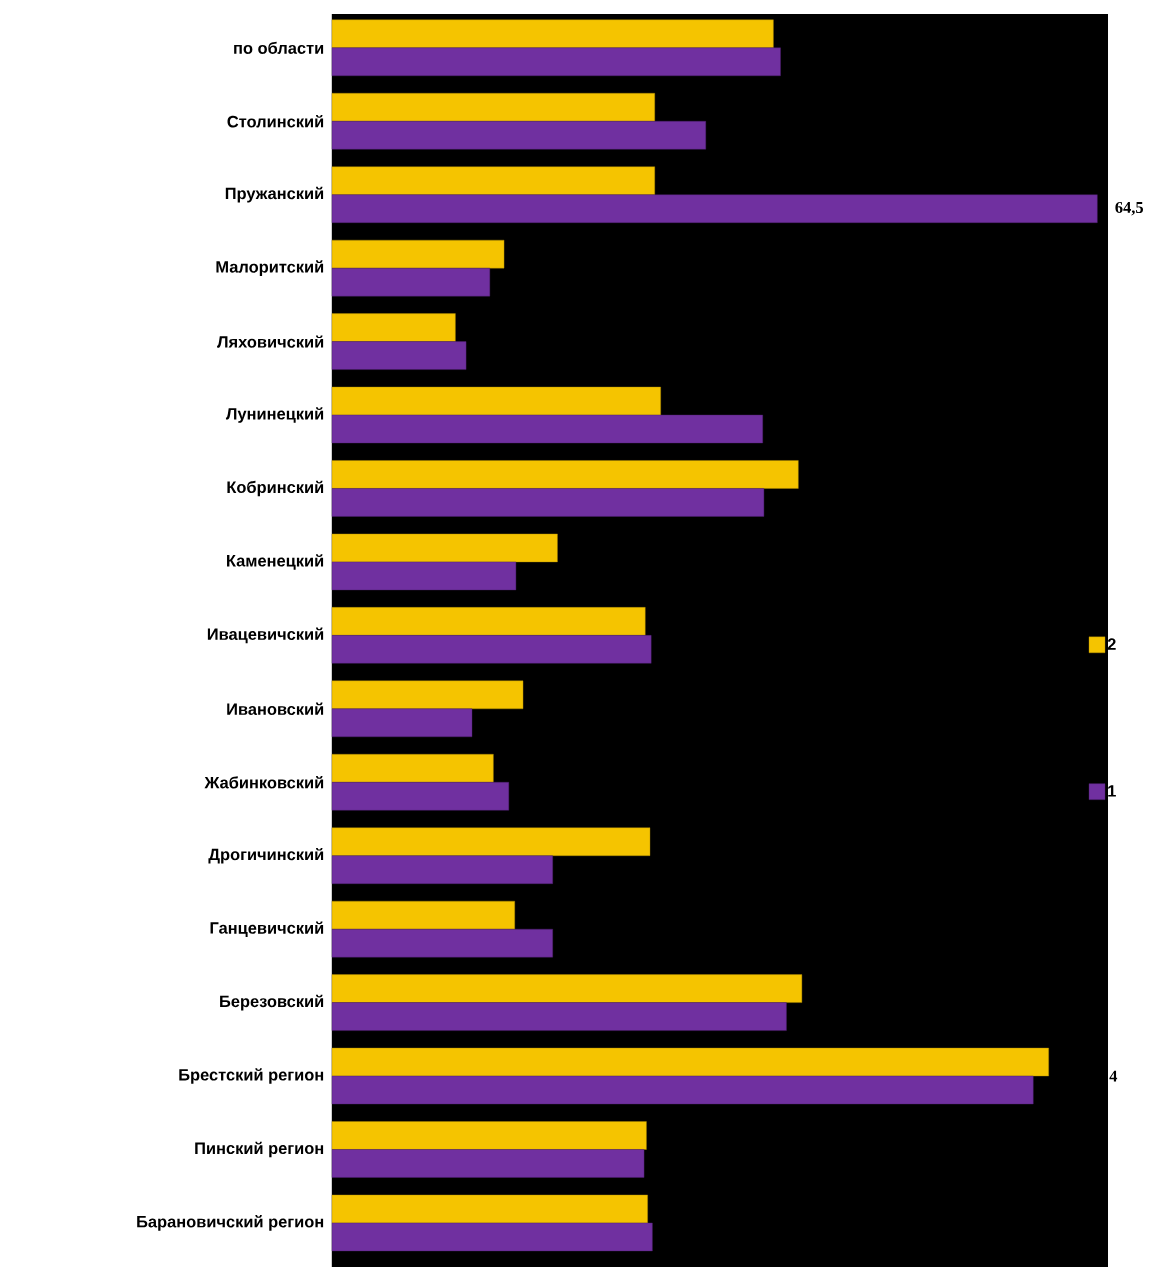 Image resolution: width=1166 pixels, height=1267 pixels. I want to click on y-tick-label: Брестский регион, so click(251, 1076).